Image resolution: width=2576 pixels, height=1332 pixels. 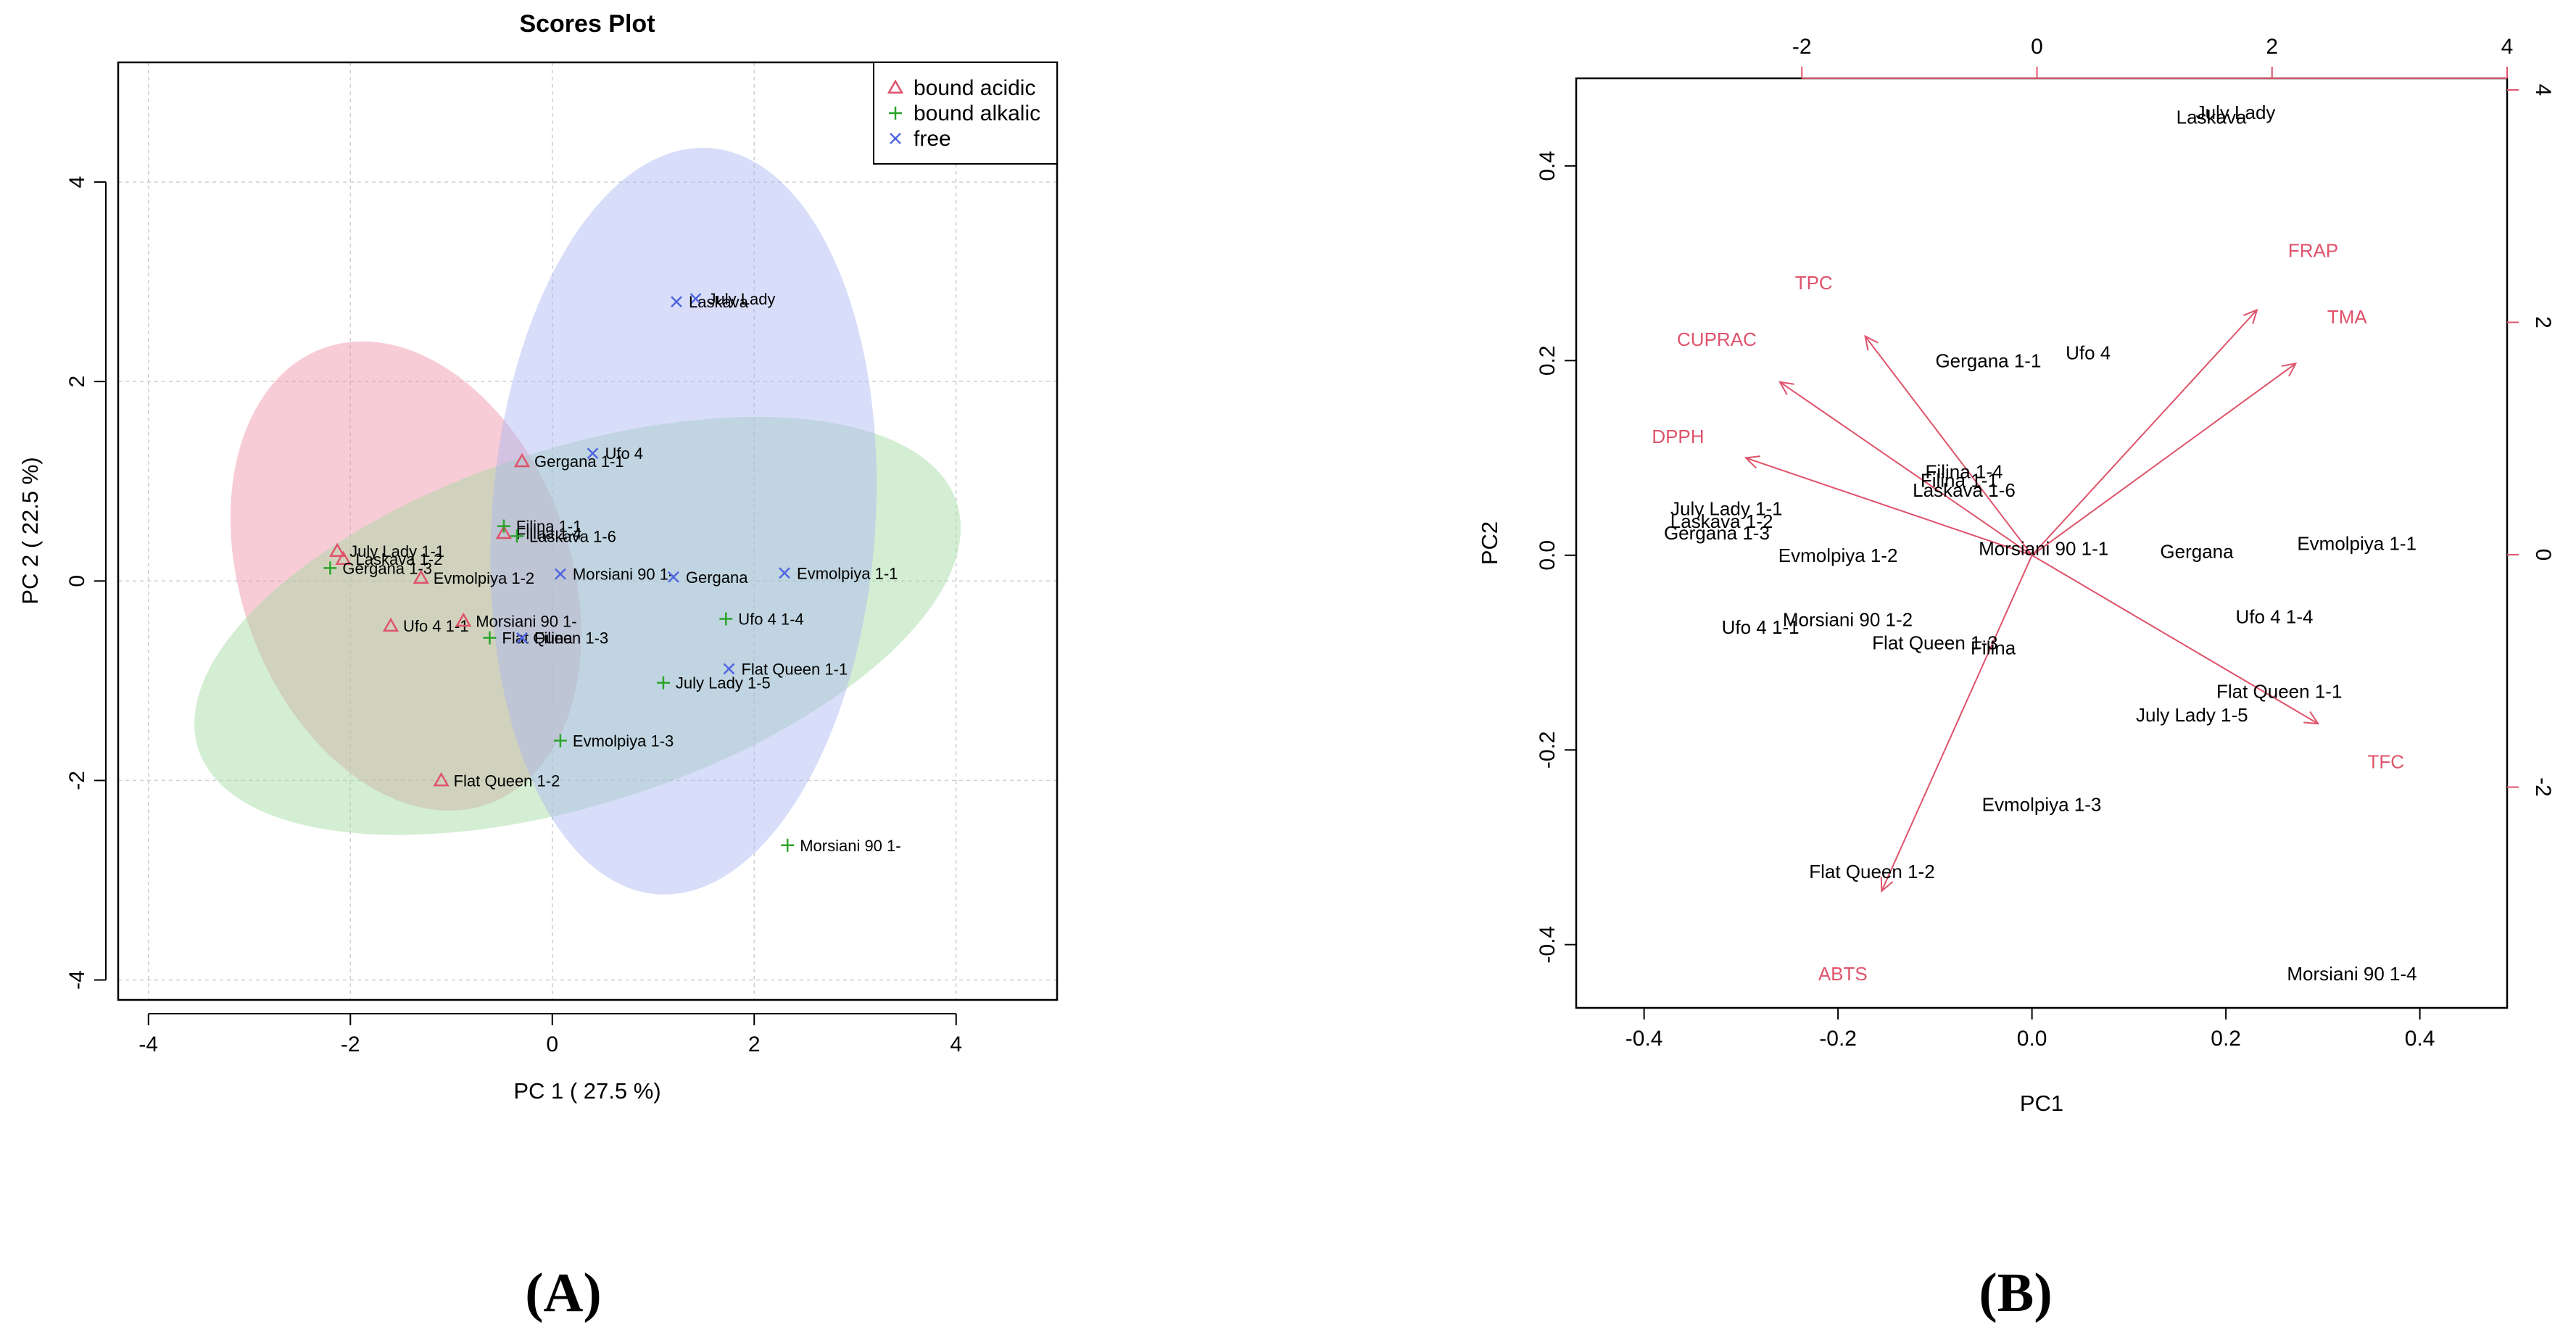 What do you see at coordinates (673, 577) in the screenshot?
I see `point-free-gergana` at bounding box center [673, 577].